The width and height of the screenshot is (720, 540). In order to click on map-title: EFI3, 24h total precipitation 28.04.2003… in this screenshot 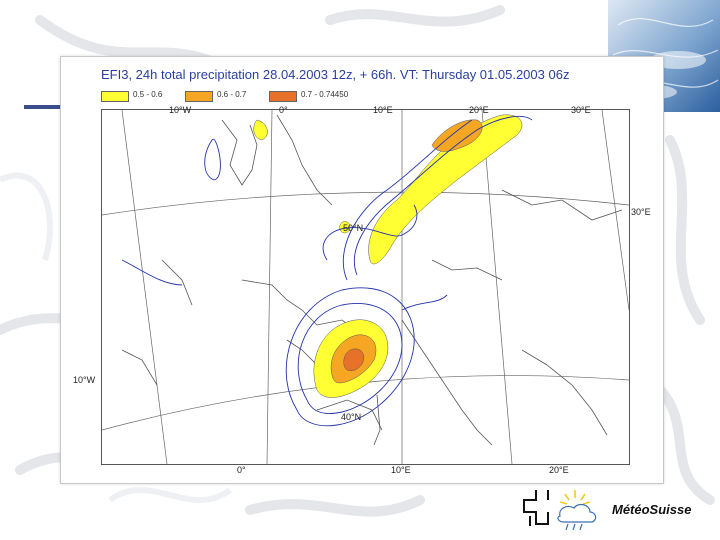, I will do `click(335, 74)`.